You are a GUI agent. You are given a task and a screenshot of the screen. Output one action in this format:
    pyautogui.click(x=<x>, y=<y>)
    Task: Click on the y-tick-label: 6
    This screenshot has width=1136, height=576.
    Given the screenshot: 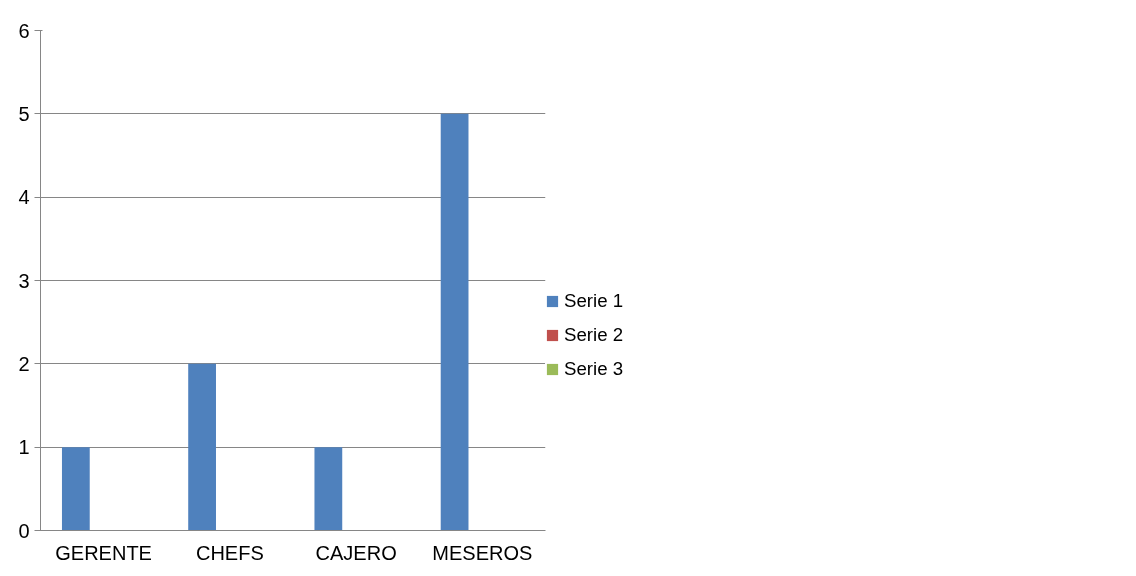 What is the action you would take?
    pyautogui.click(x=24, y=30)
    